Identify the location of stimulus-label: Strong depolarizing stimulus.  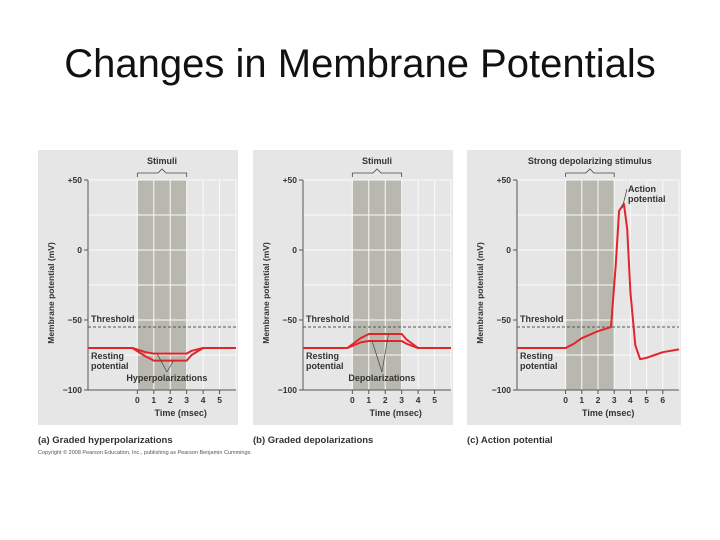
(590, 161).